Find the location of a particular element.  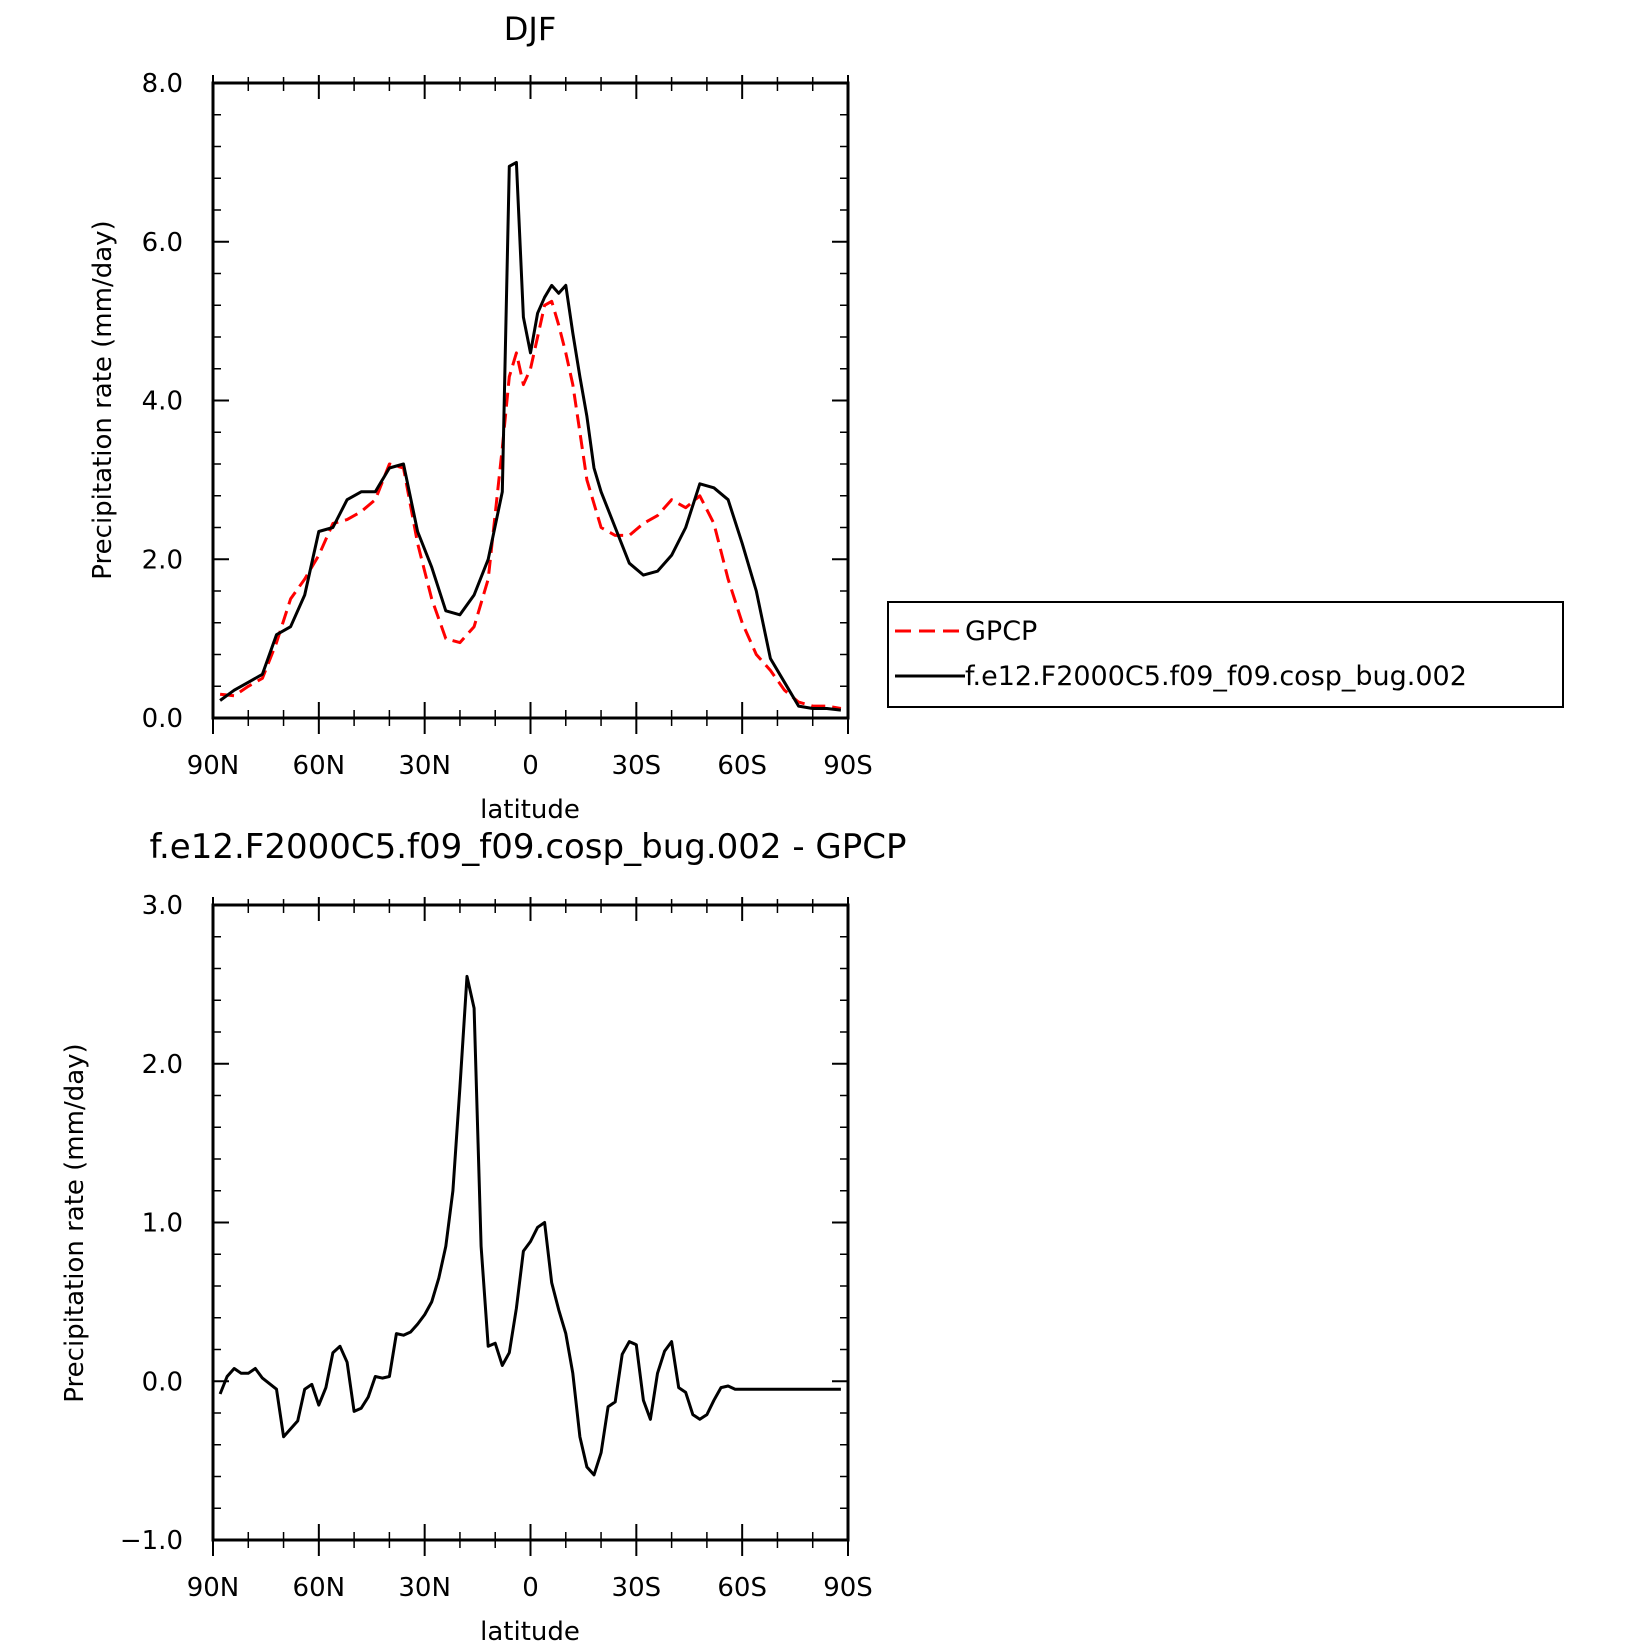

y-tick-label: 3.0 is located at coordinates (162, 906).